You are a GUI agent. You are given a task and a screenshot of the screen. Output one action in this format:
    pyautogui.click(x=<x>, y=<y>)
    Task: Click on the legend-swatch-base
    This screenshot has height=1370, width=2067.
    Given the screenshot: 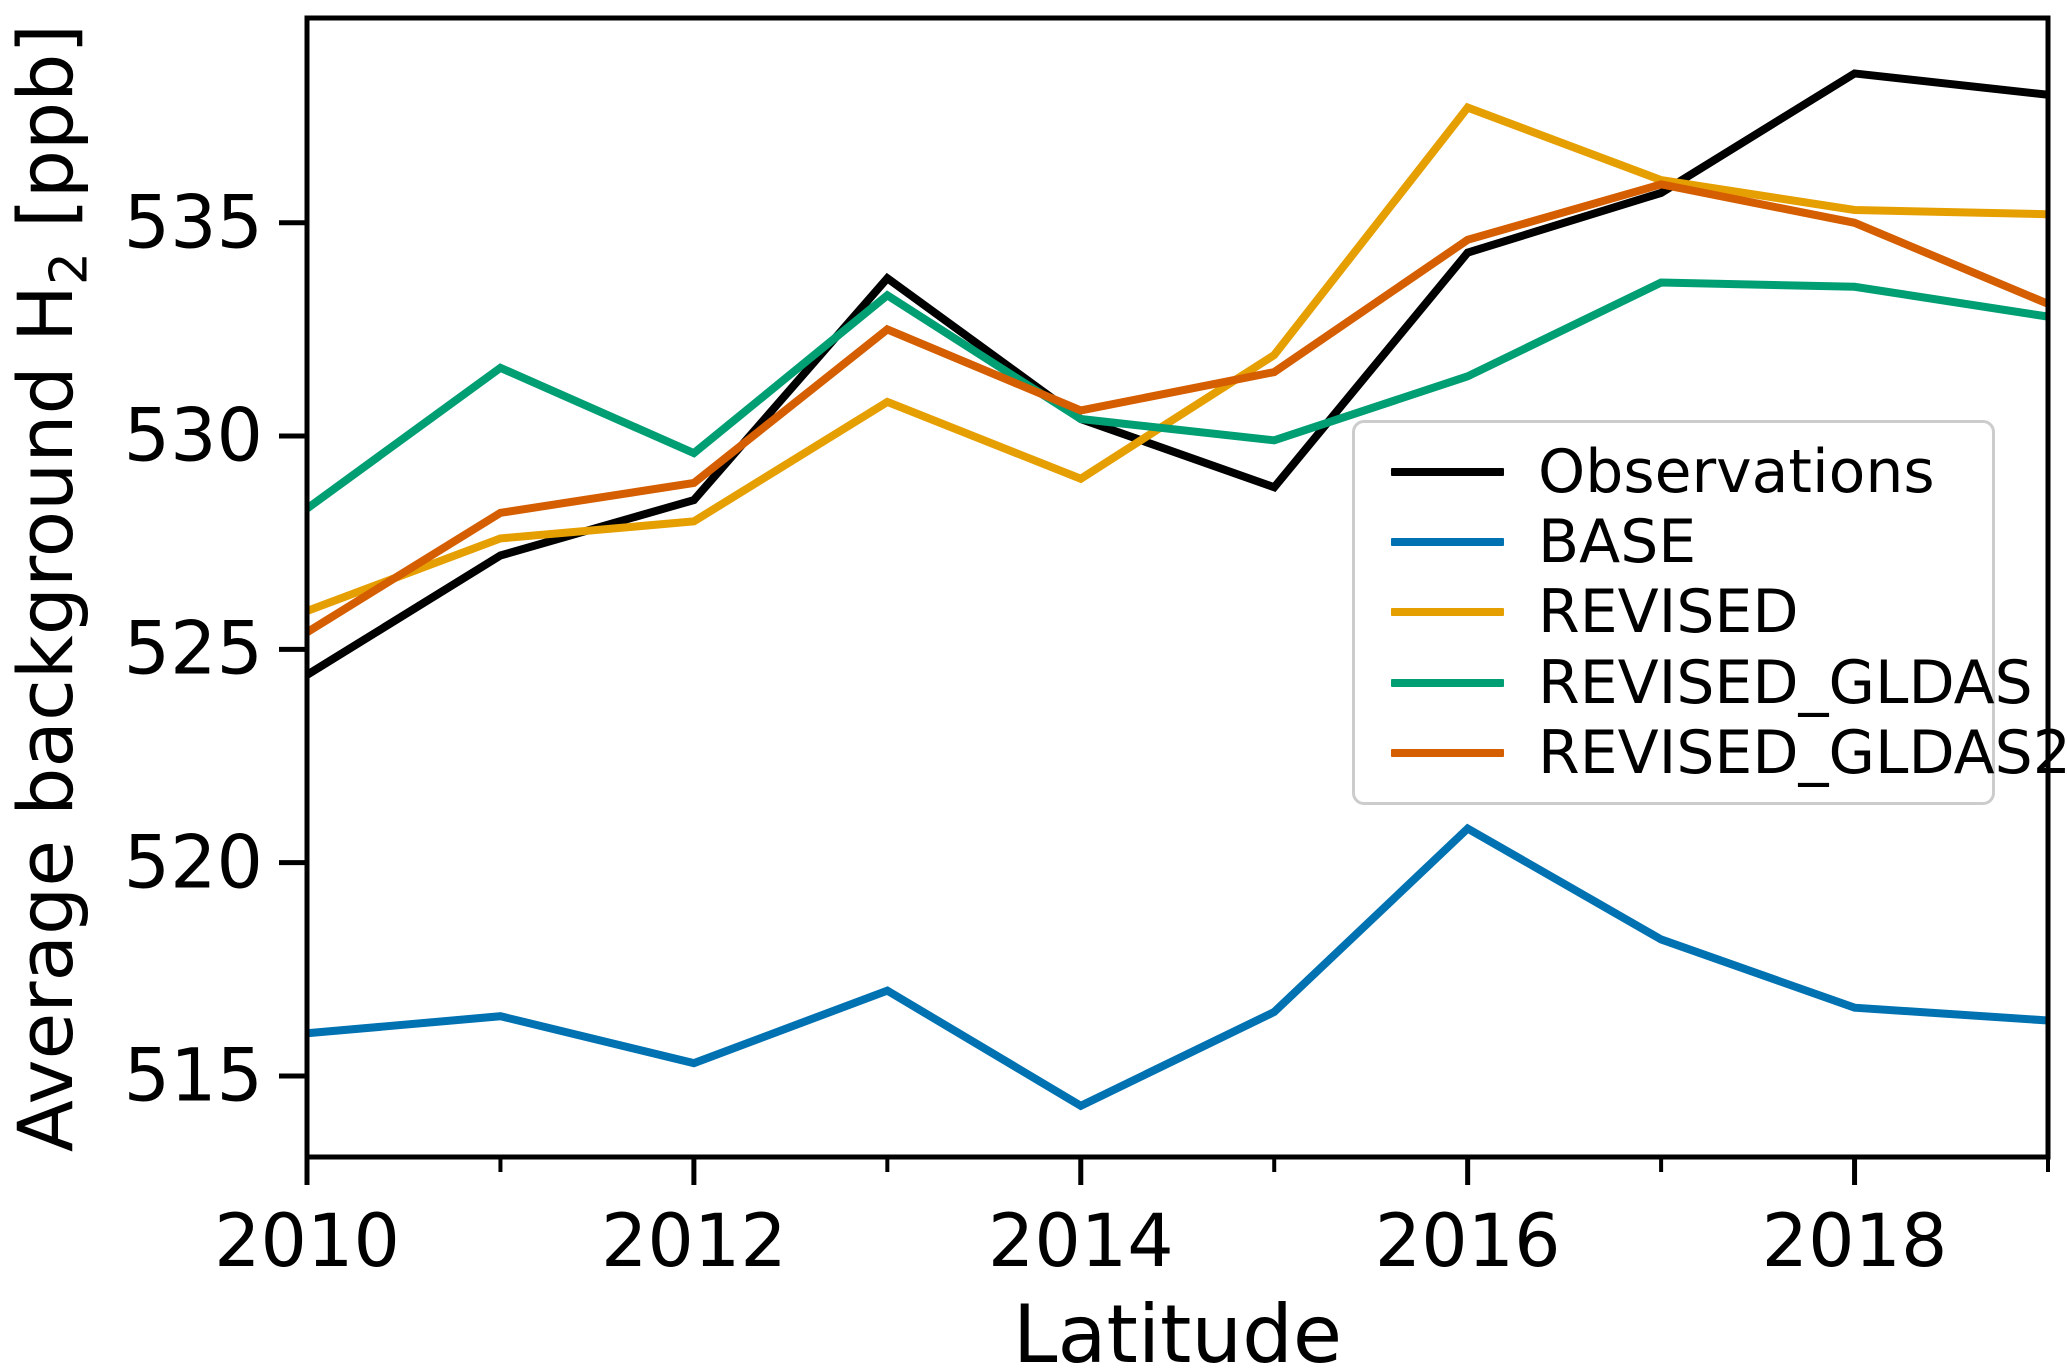 What is the action you would take?
    pyautogui.click(x=1447, y=542)
    